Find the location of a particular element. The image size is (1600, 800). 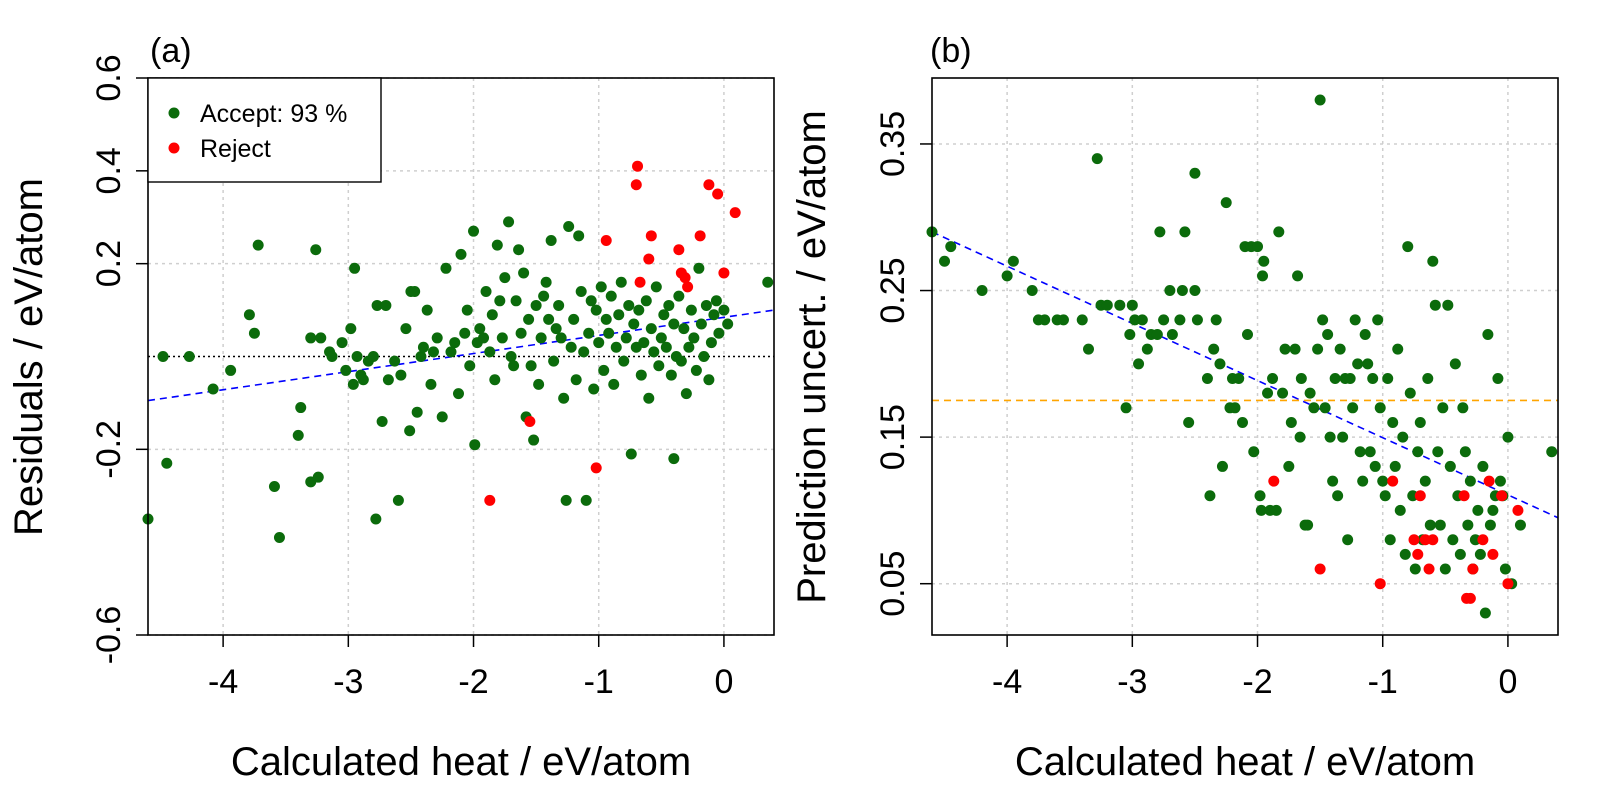

x-tick-label: -3 is located at coordinates (1132, 682).